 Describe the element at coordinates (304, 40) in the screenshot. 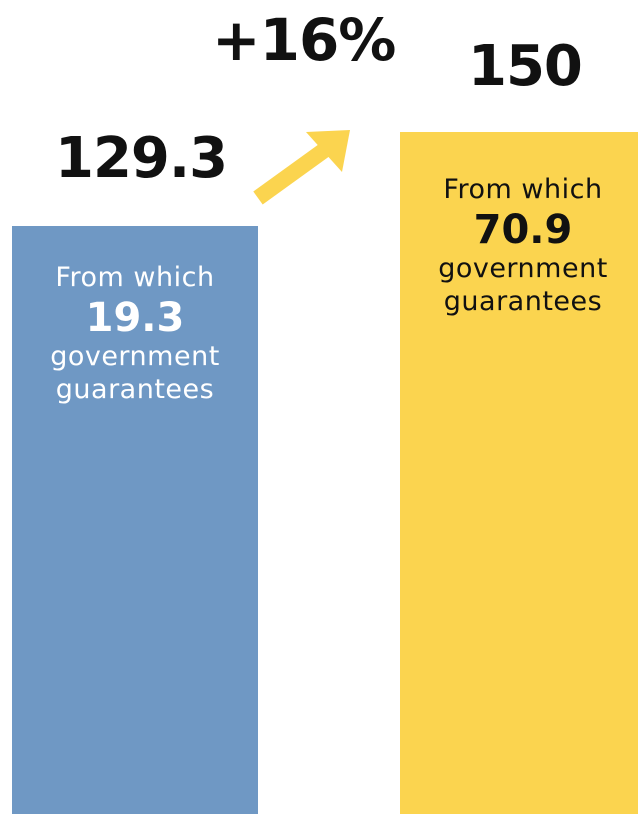

I see `percent-change-label: +16%` at that location.